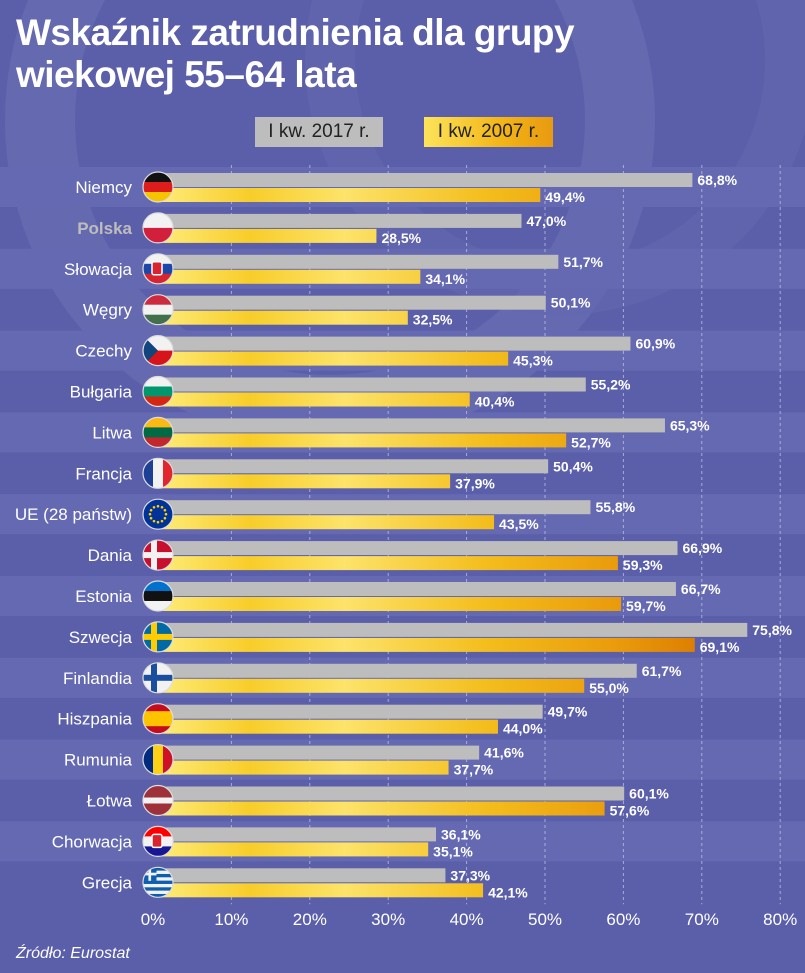  Describe the element at coordinates (523, 729) in the screenshot. I see `value-label-2007: 44,0%` at that location.